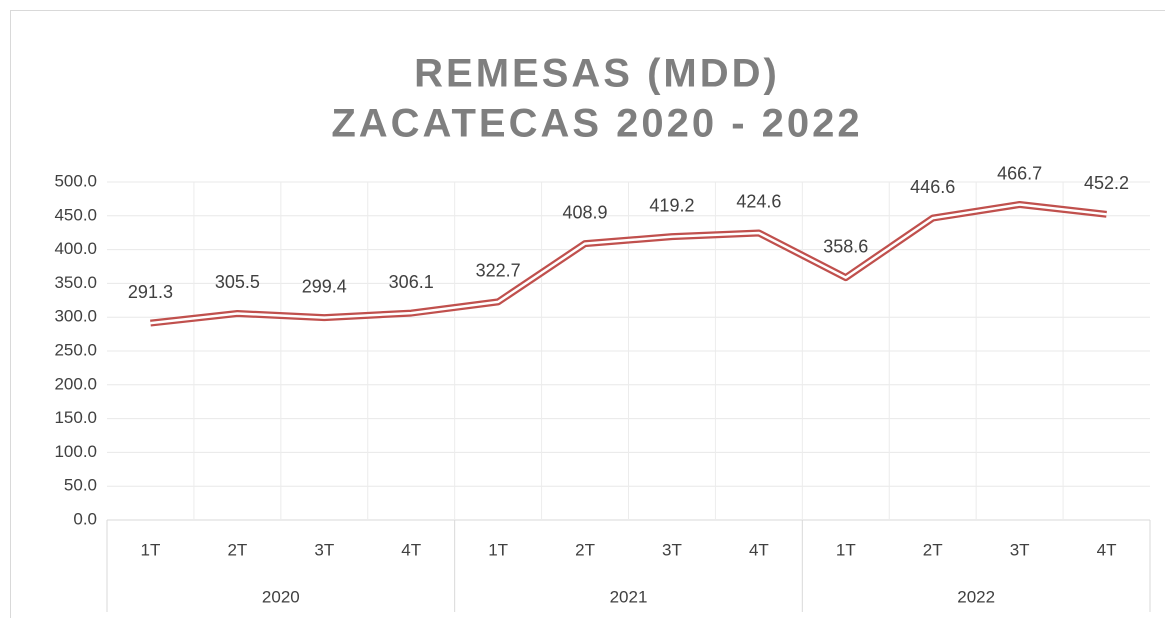 The width and height of the screenshot is (1165, 618). I want to click on y-tick-label: 0.0, so click(85, 518).